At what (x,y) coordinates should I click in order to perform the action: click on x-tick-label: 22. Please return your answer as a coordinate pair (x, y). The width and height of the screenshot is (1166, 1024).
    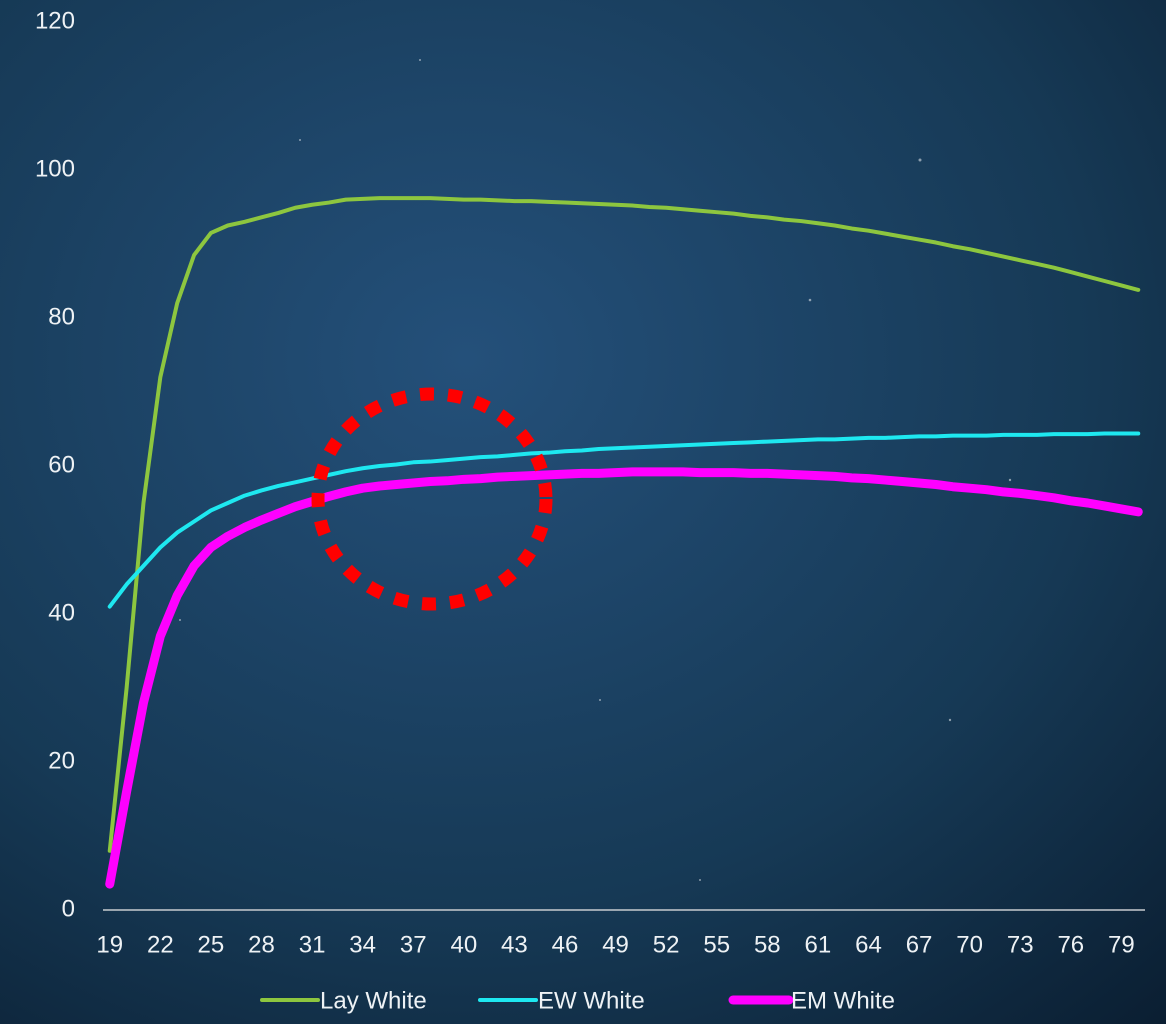
    Looking at the image, I should click on (160, 944).